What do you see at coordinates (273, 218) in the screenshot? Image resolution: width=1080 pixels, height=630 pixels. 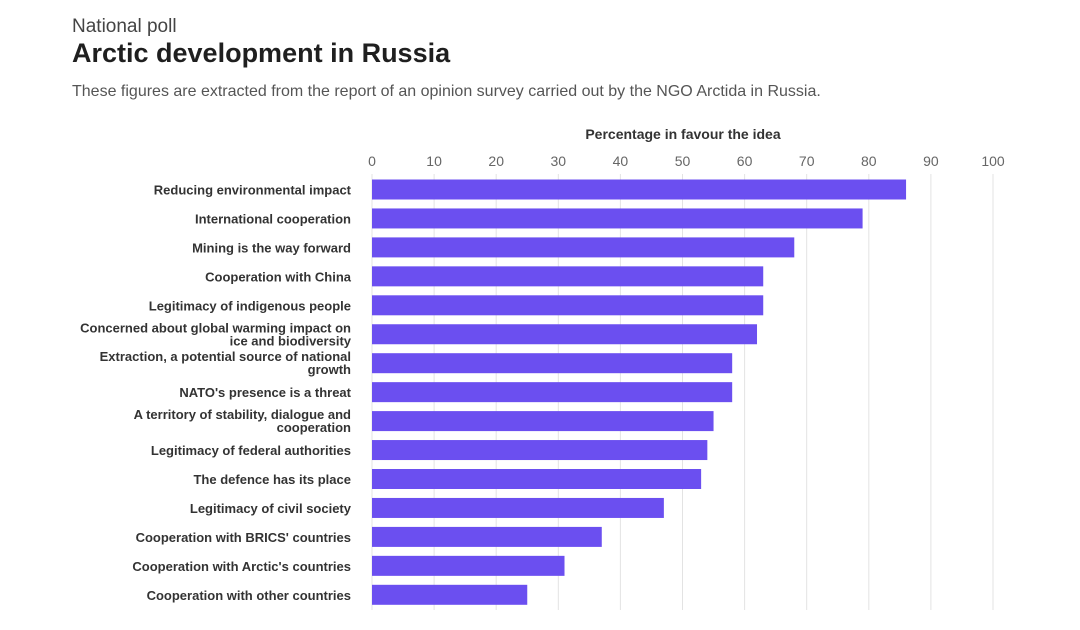 I see `category-label: International cooperation` at bounding box center [273, 218].